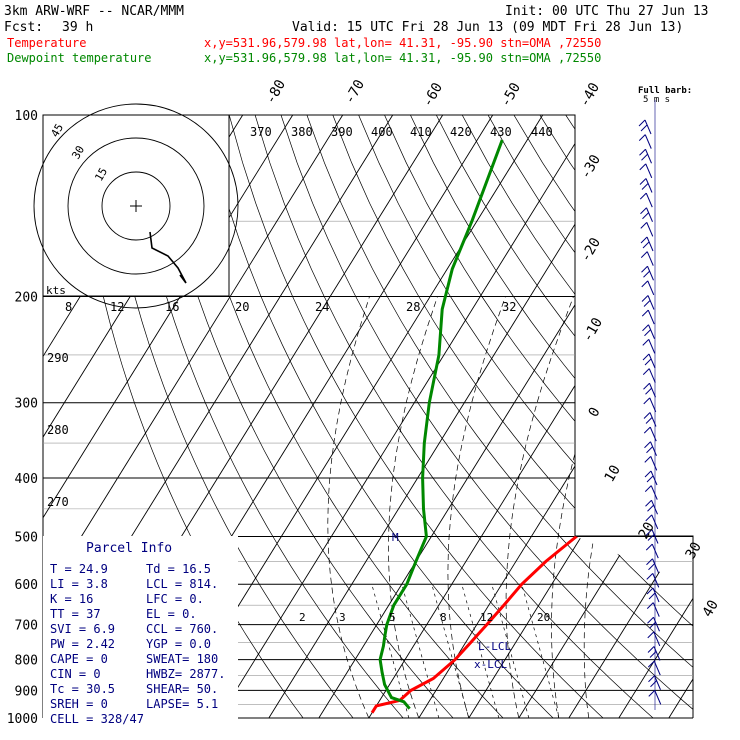 The width and height of the screenshot is (740, 740). What do you see at coordinates (77, 27) in the screenshot?
I see `fcst-value: 39 h` at bounding box center [77, 27].